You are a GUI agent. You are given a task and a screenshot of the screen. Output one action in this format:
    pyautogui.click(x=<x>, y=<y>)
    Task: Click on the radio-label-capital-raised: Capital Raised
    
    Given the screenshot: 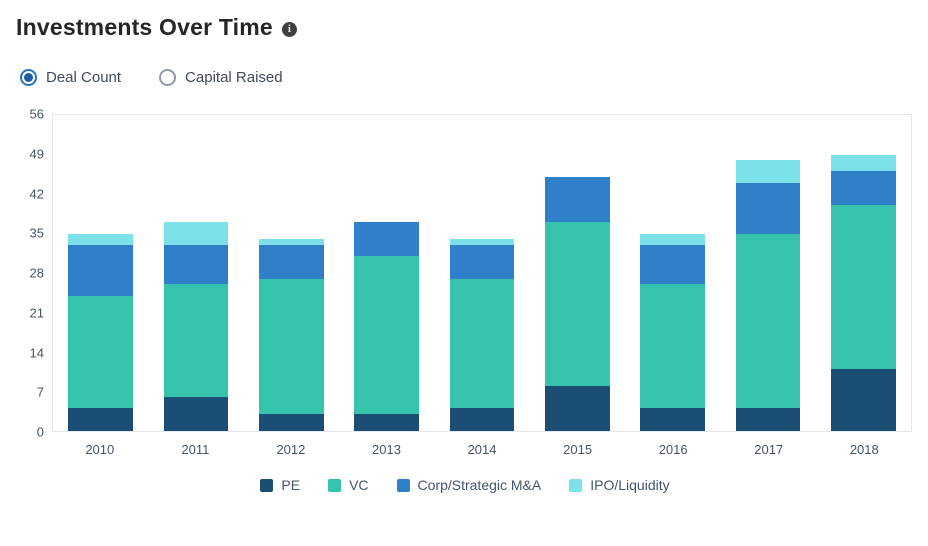 What is the action you would take?
    pyautogui.click(x=234, y=77)
    